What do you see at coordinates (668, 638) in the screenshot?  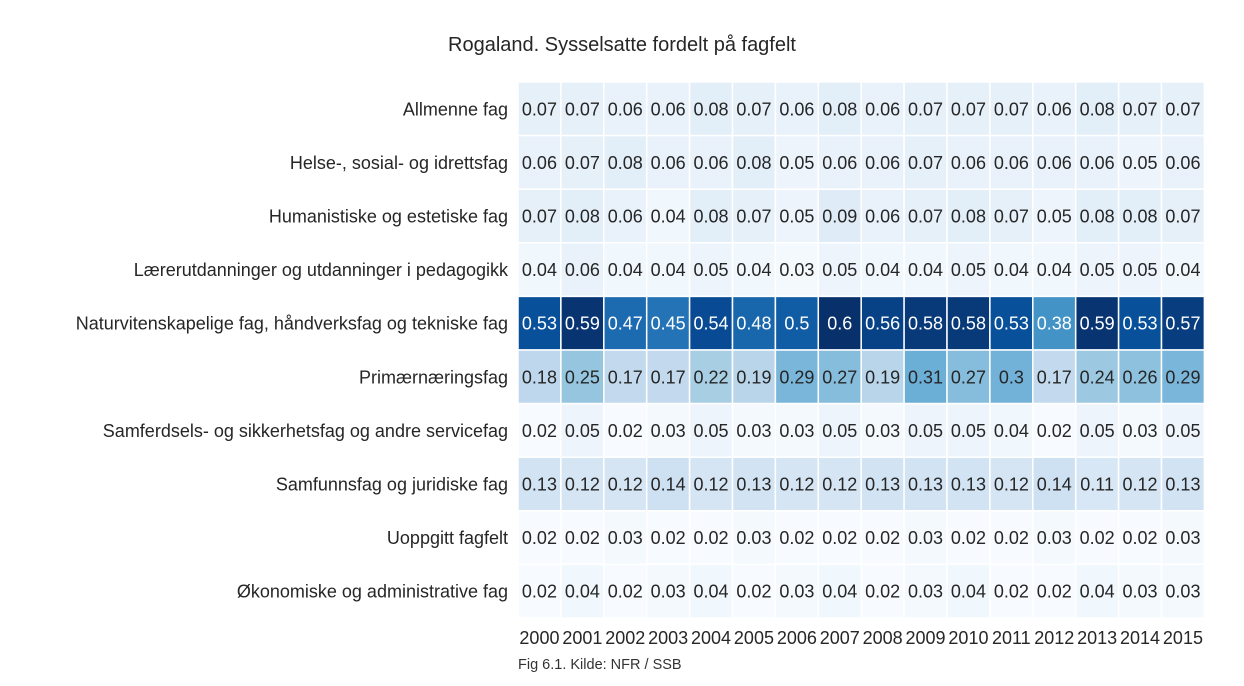 I see `x-tick-label: 2003` at bounding box center [668, 638].